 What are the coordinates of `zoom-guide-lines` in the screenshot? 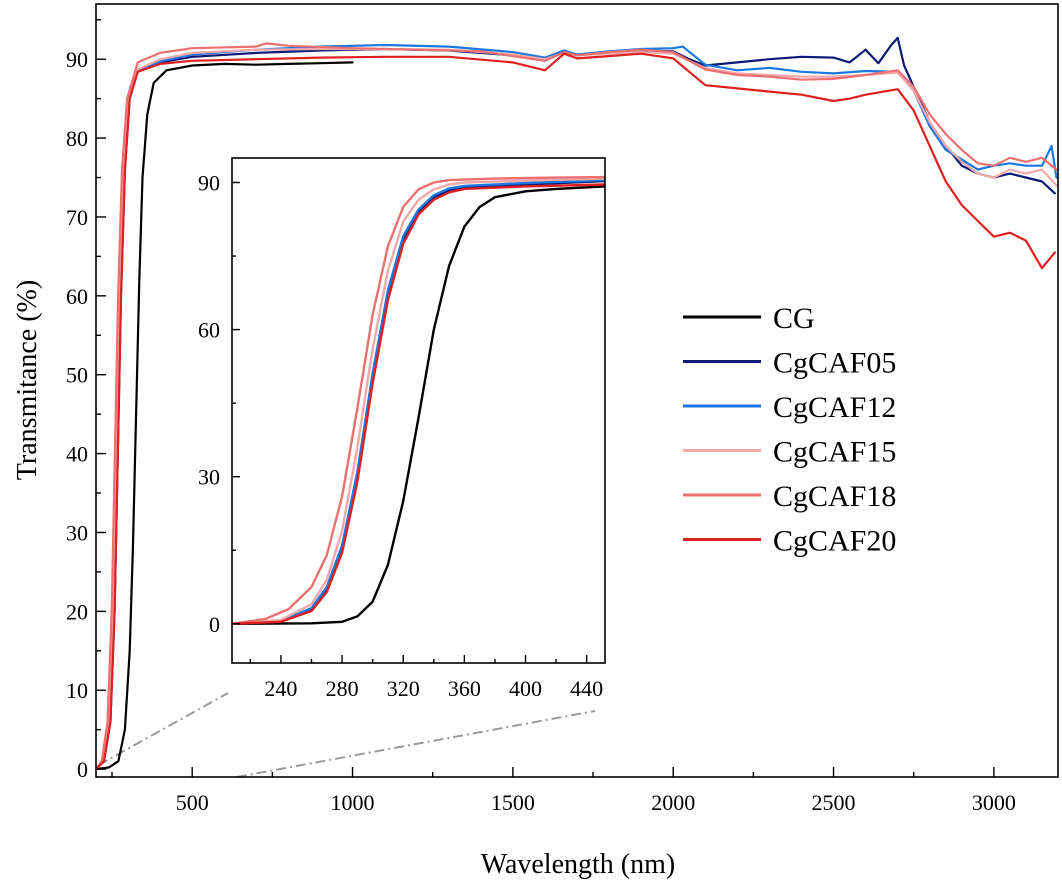 It's located at (347, 735).